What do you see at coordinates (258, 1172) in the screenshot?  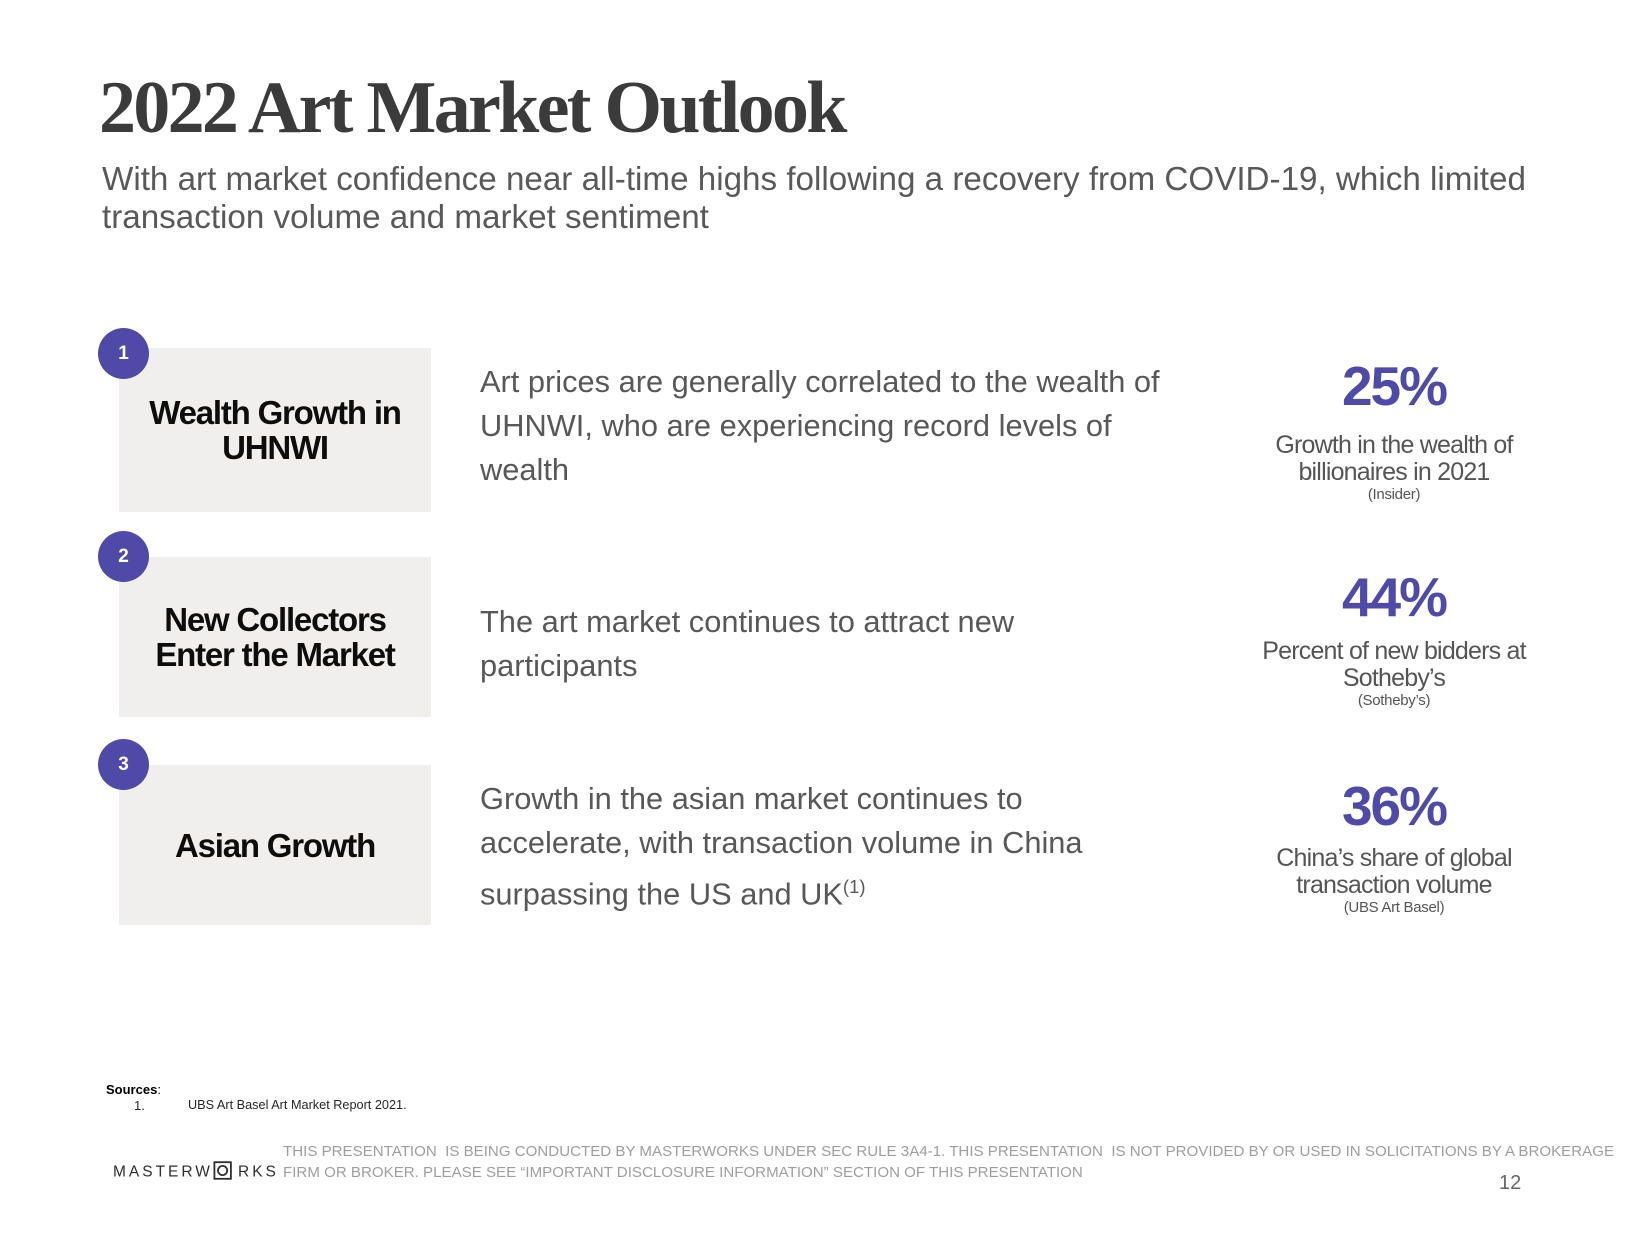 I see `svg-text: RKS` at bounding box center [258, 1172].